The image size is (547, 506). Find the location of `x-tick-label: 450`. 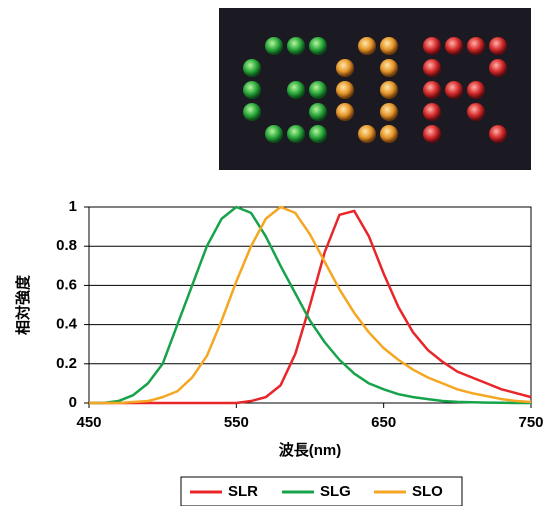

x-tick-label: 450 is located at coordinates (88, 422).